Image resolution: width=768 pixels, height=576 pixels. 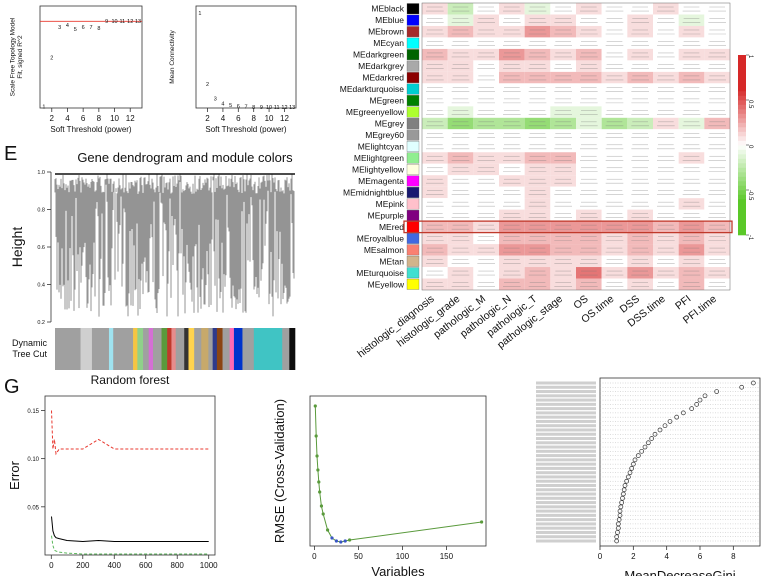 I want to click on x-tick-label: 100, so click(x=403, y=556).